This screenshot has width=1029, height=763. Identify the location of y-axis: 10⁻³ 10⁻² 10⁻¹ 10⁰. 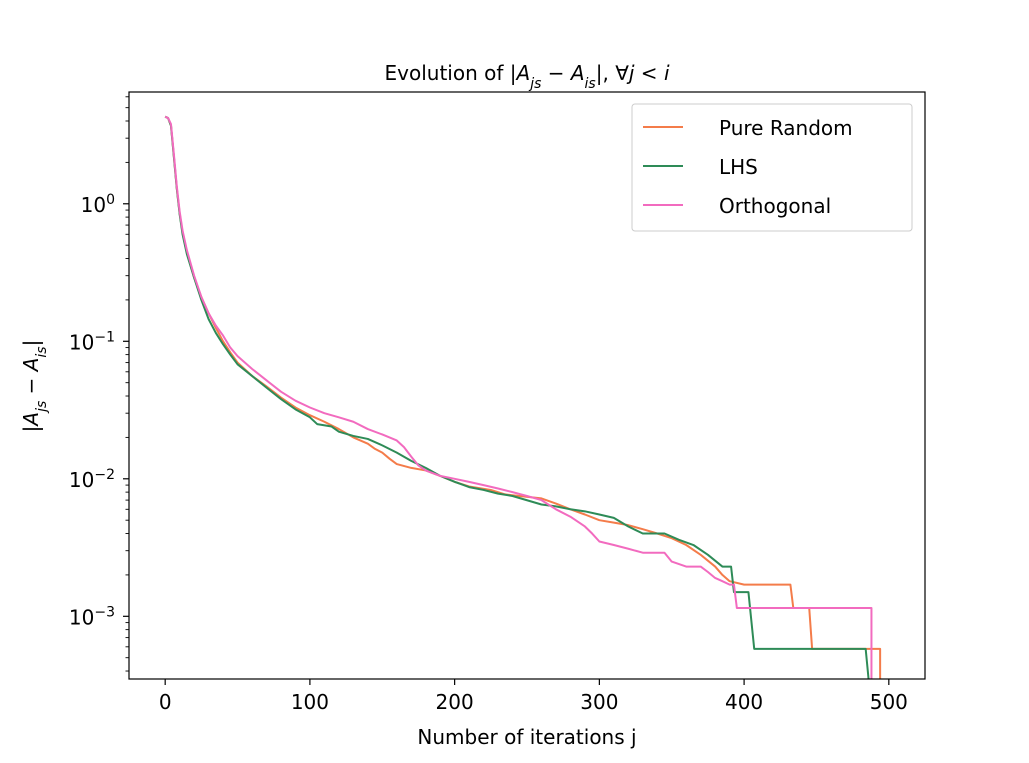
(99, 384).